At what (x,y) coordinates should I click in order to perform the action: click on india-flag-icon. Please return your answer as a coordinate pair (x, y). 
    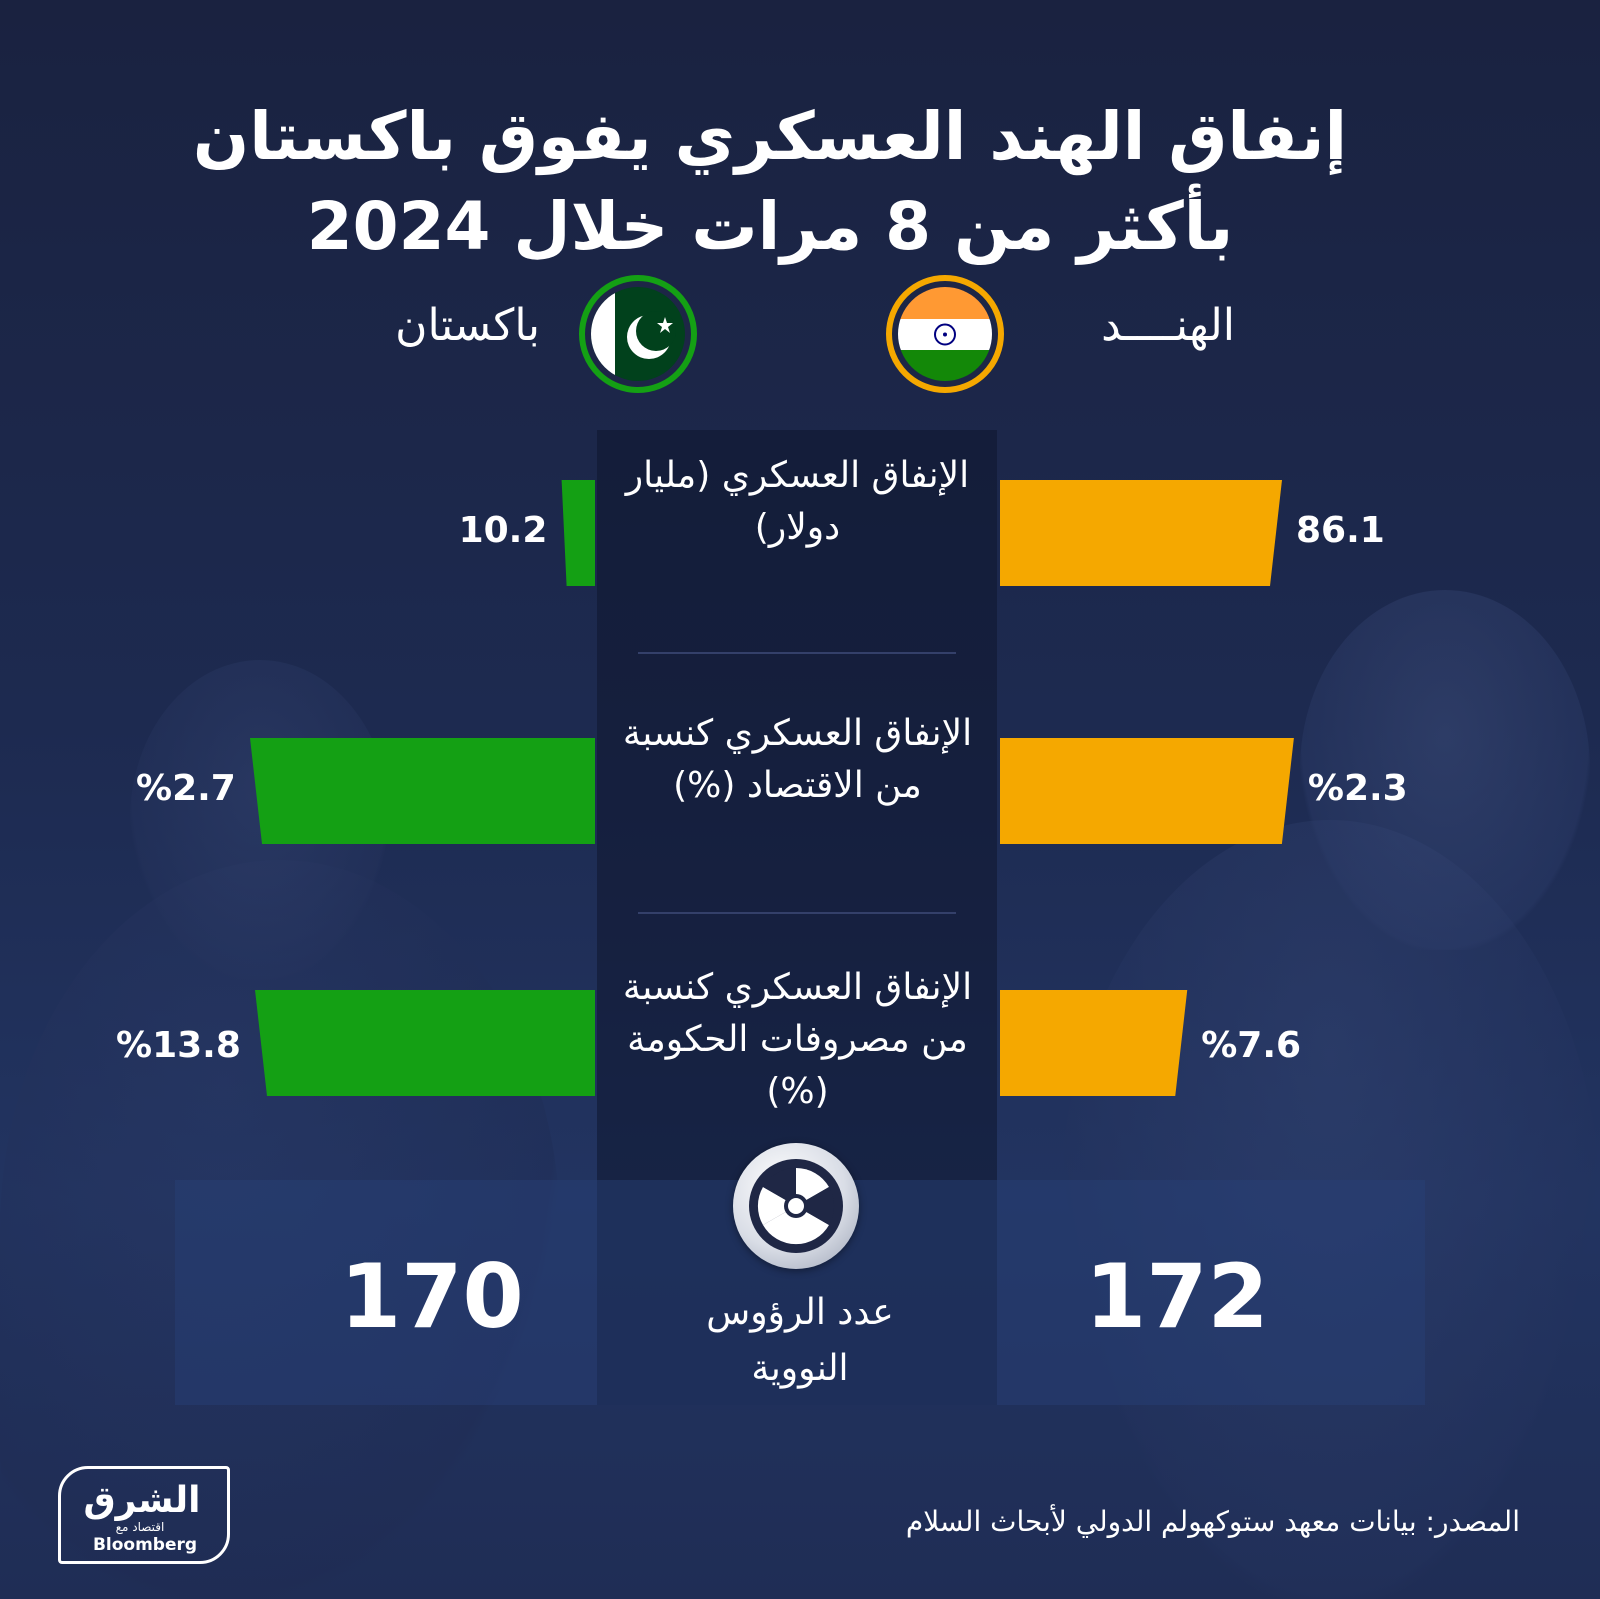
    Looking at the image, I should click on (945, 334).